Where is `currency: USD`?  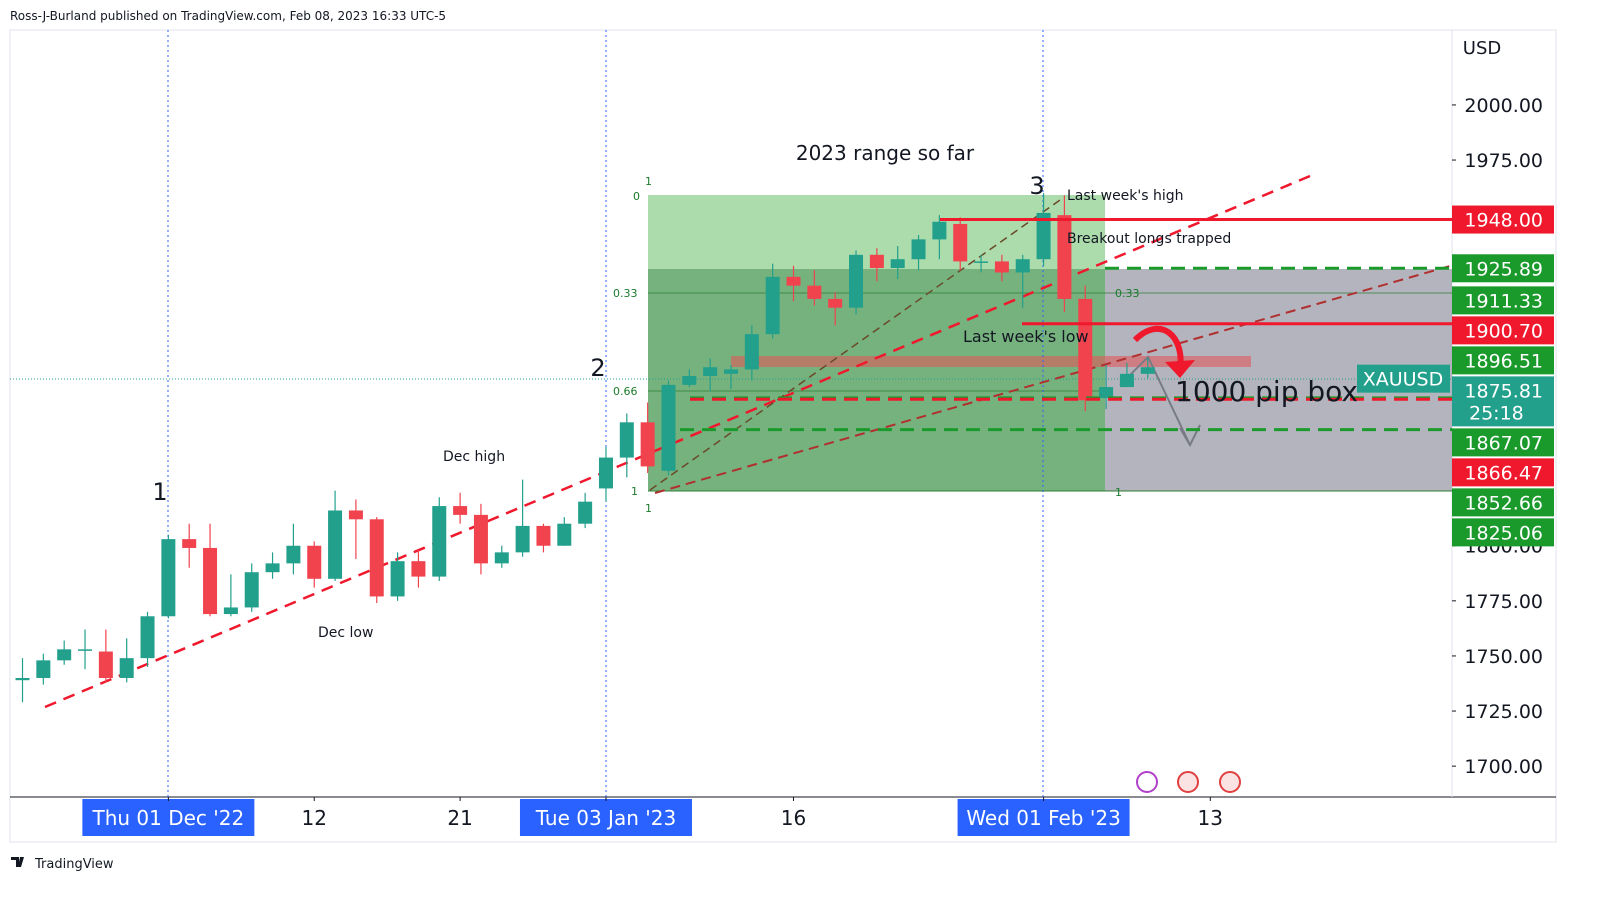 currency: USD is located at coordinates (1482, 48).